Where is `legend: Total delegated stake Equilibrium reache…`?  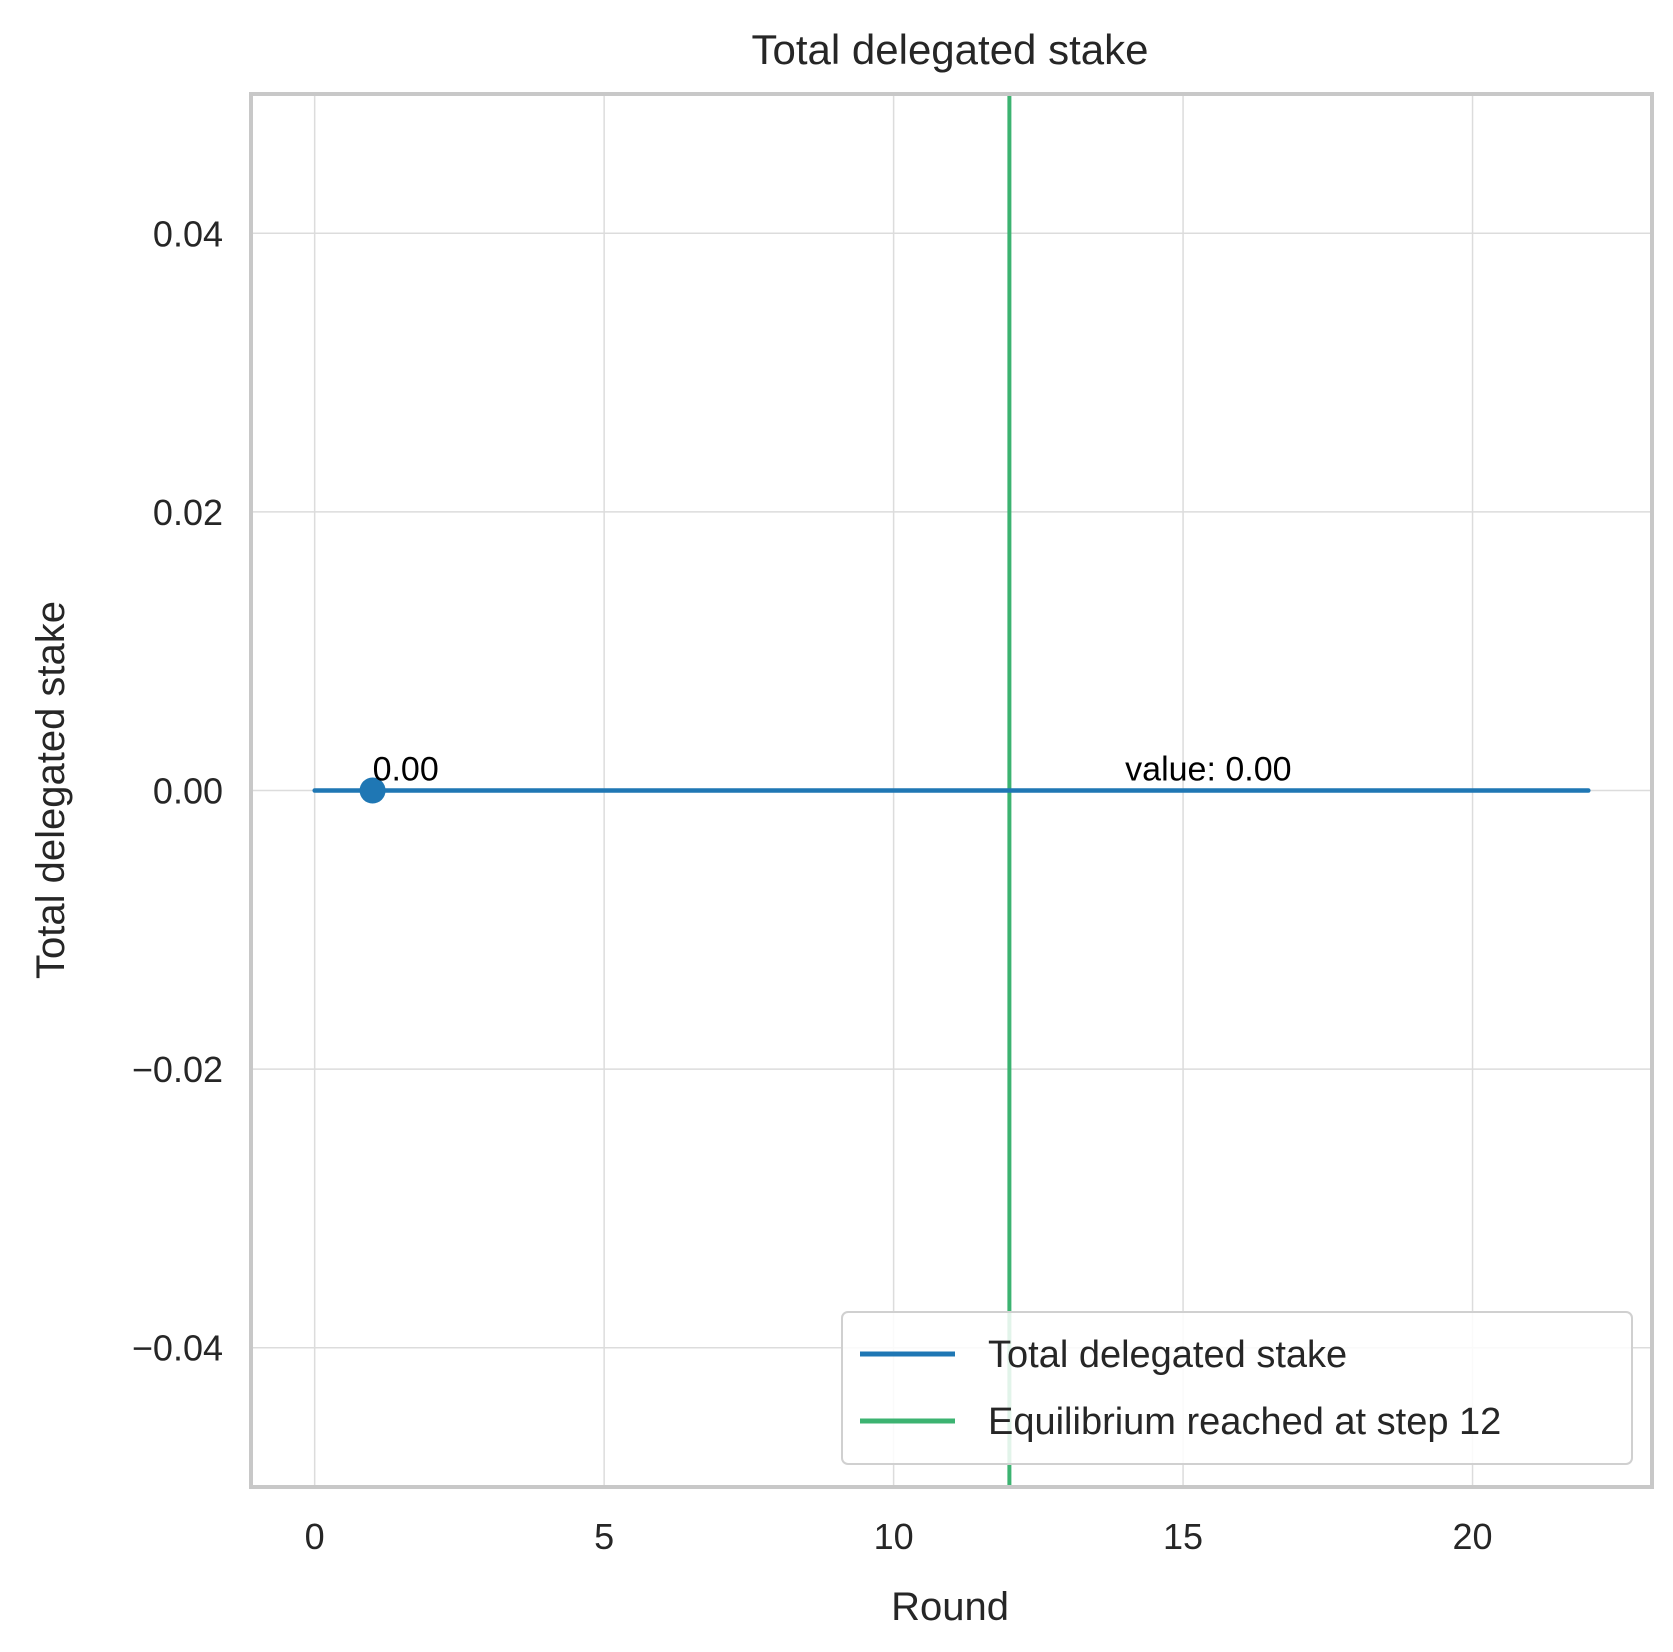
legend: Total delegated stake Equilibrium reache… is located at coordinates (1237, 1388).